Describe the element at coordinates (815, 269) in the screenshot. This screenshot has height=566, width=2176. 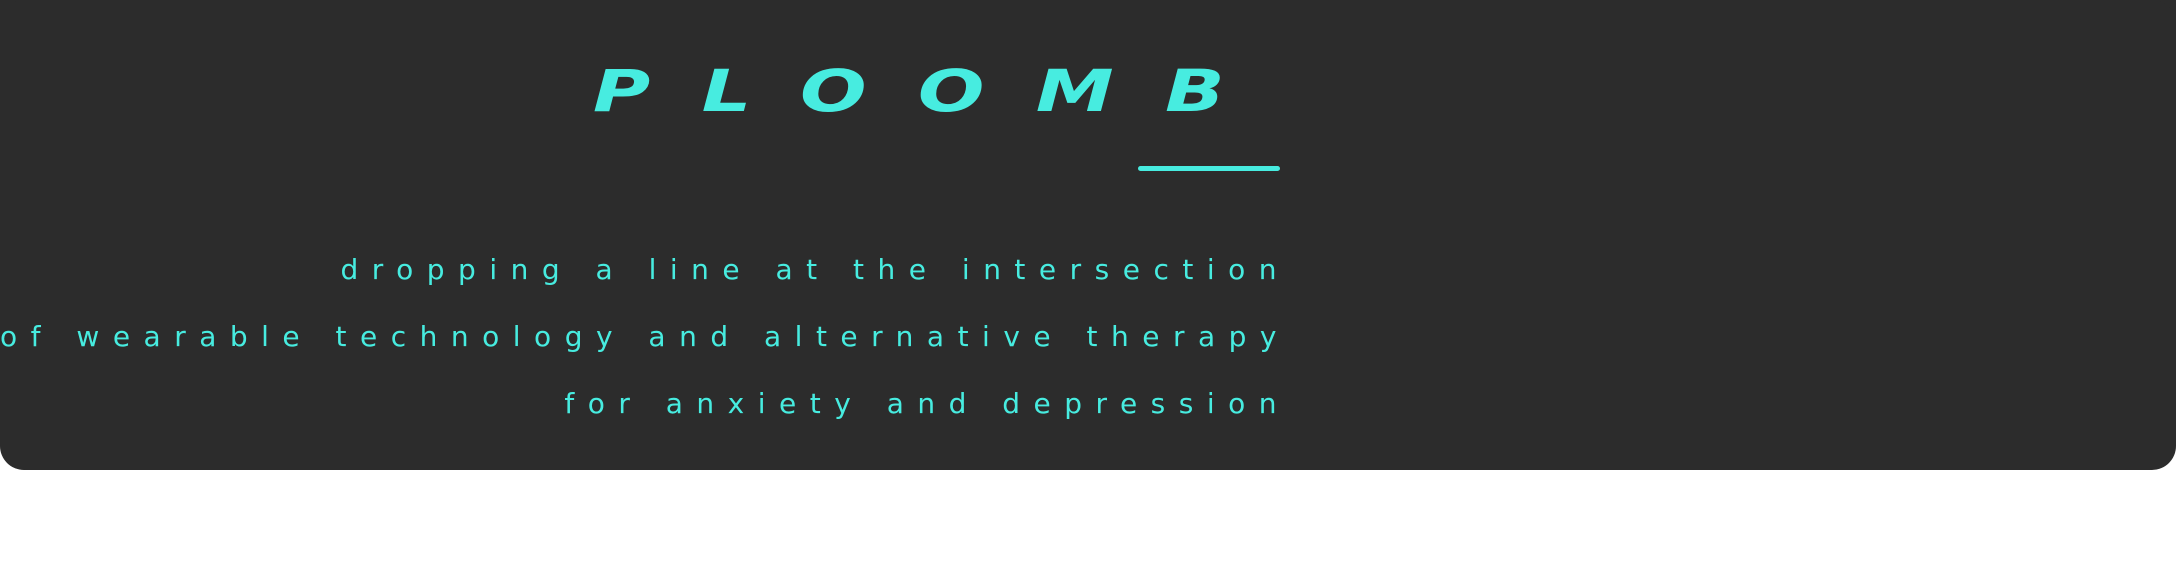
I see `tagline-line-1: dropping a line at the intersection` at that location.